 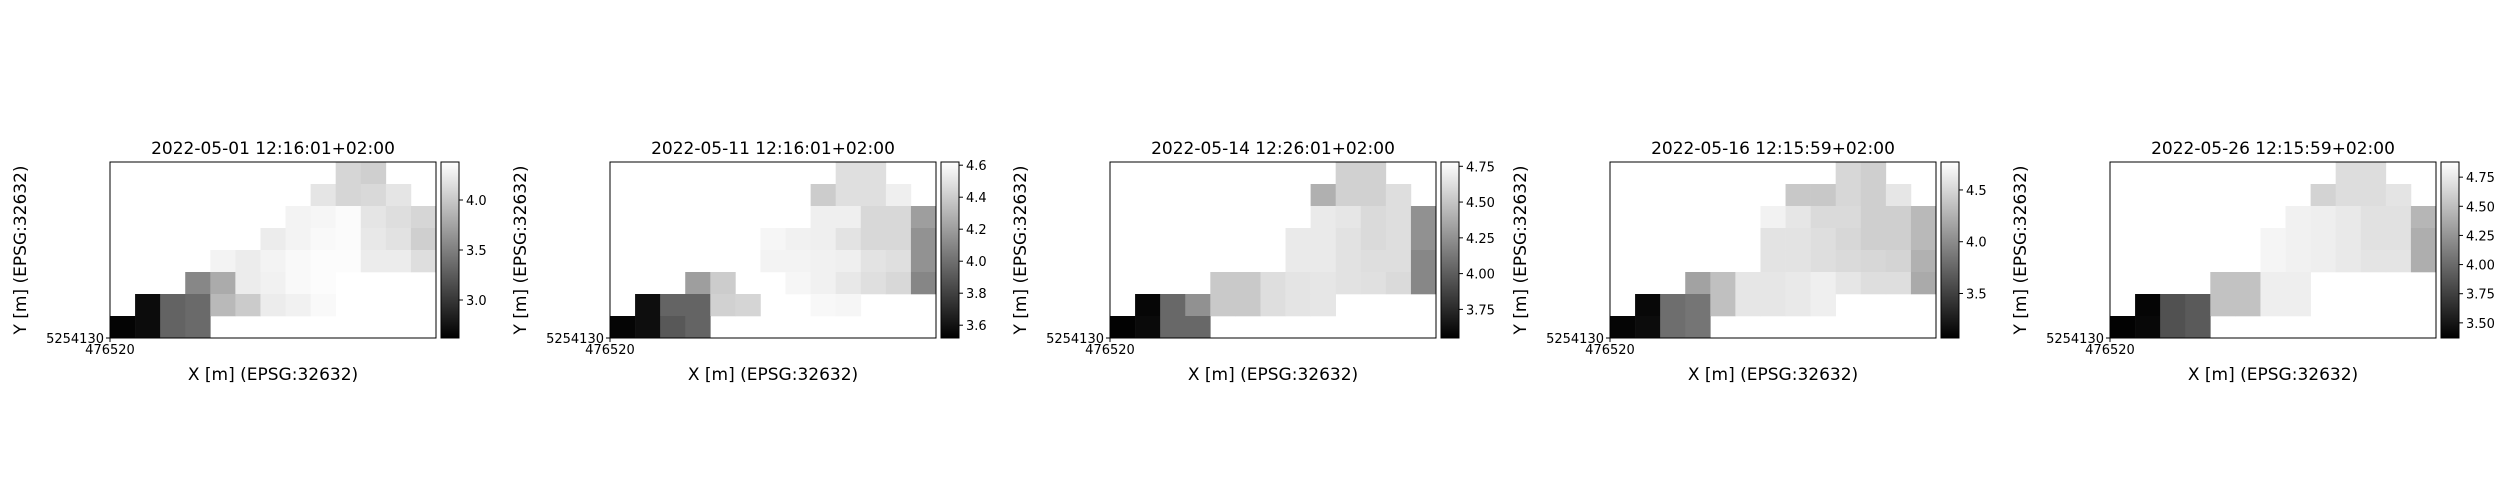 What do you see at coordinates (476, 251) in the screenshot?
I see `colorbar-tick-label: 3.5` at bounding box center [476, 251].